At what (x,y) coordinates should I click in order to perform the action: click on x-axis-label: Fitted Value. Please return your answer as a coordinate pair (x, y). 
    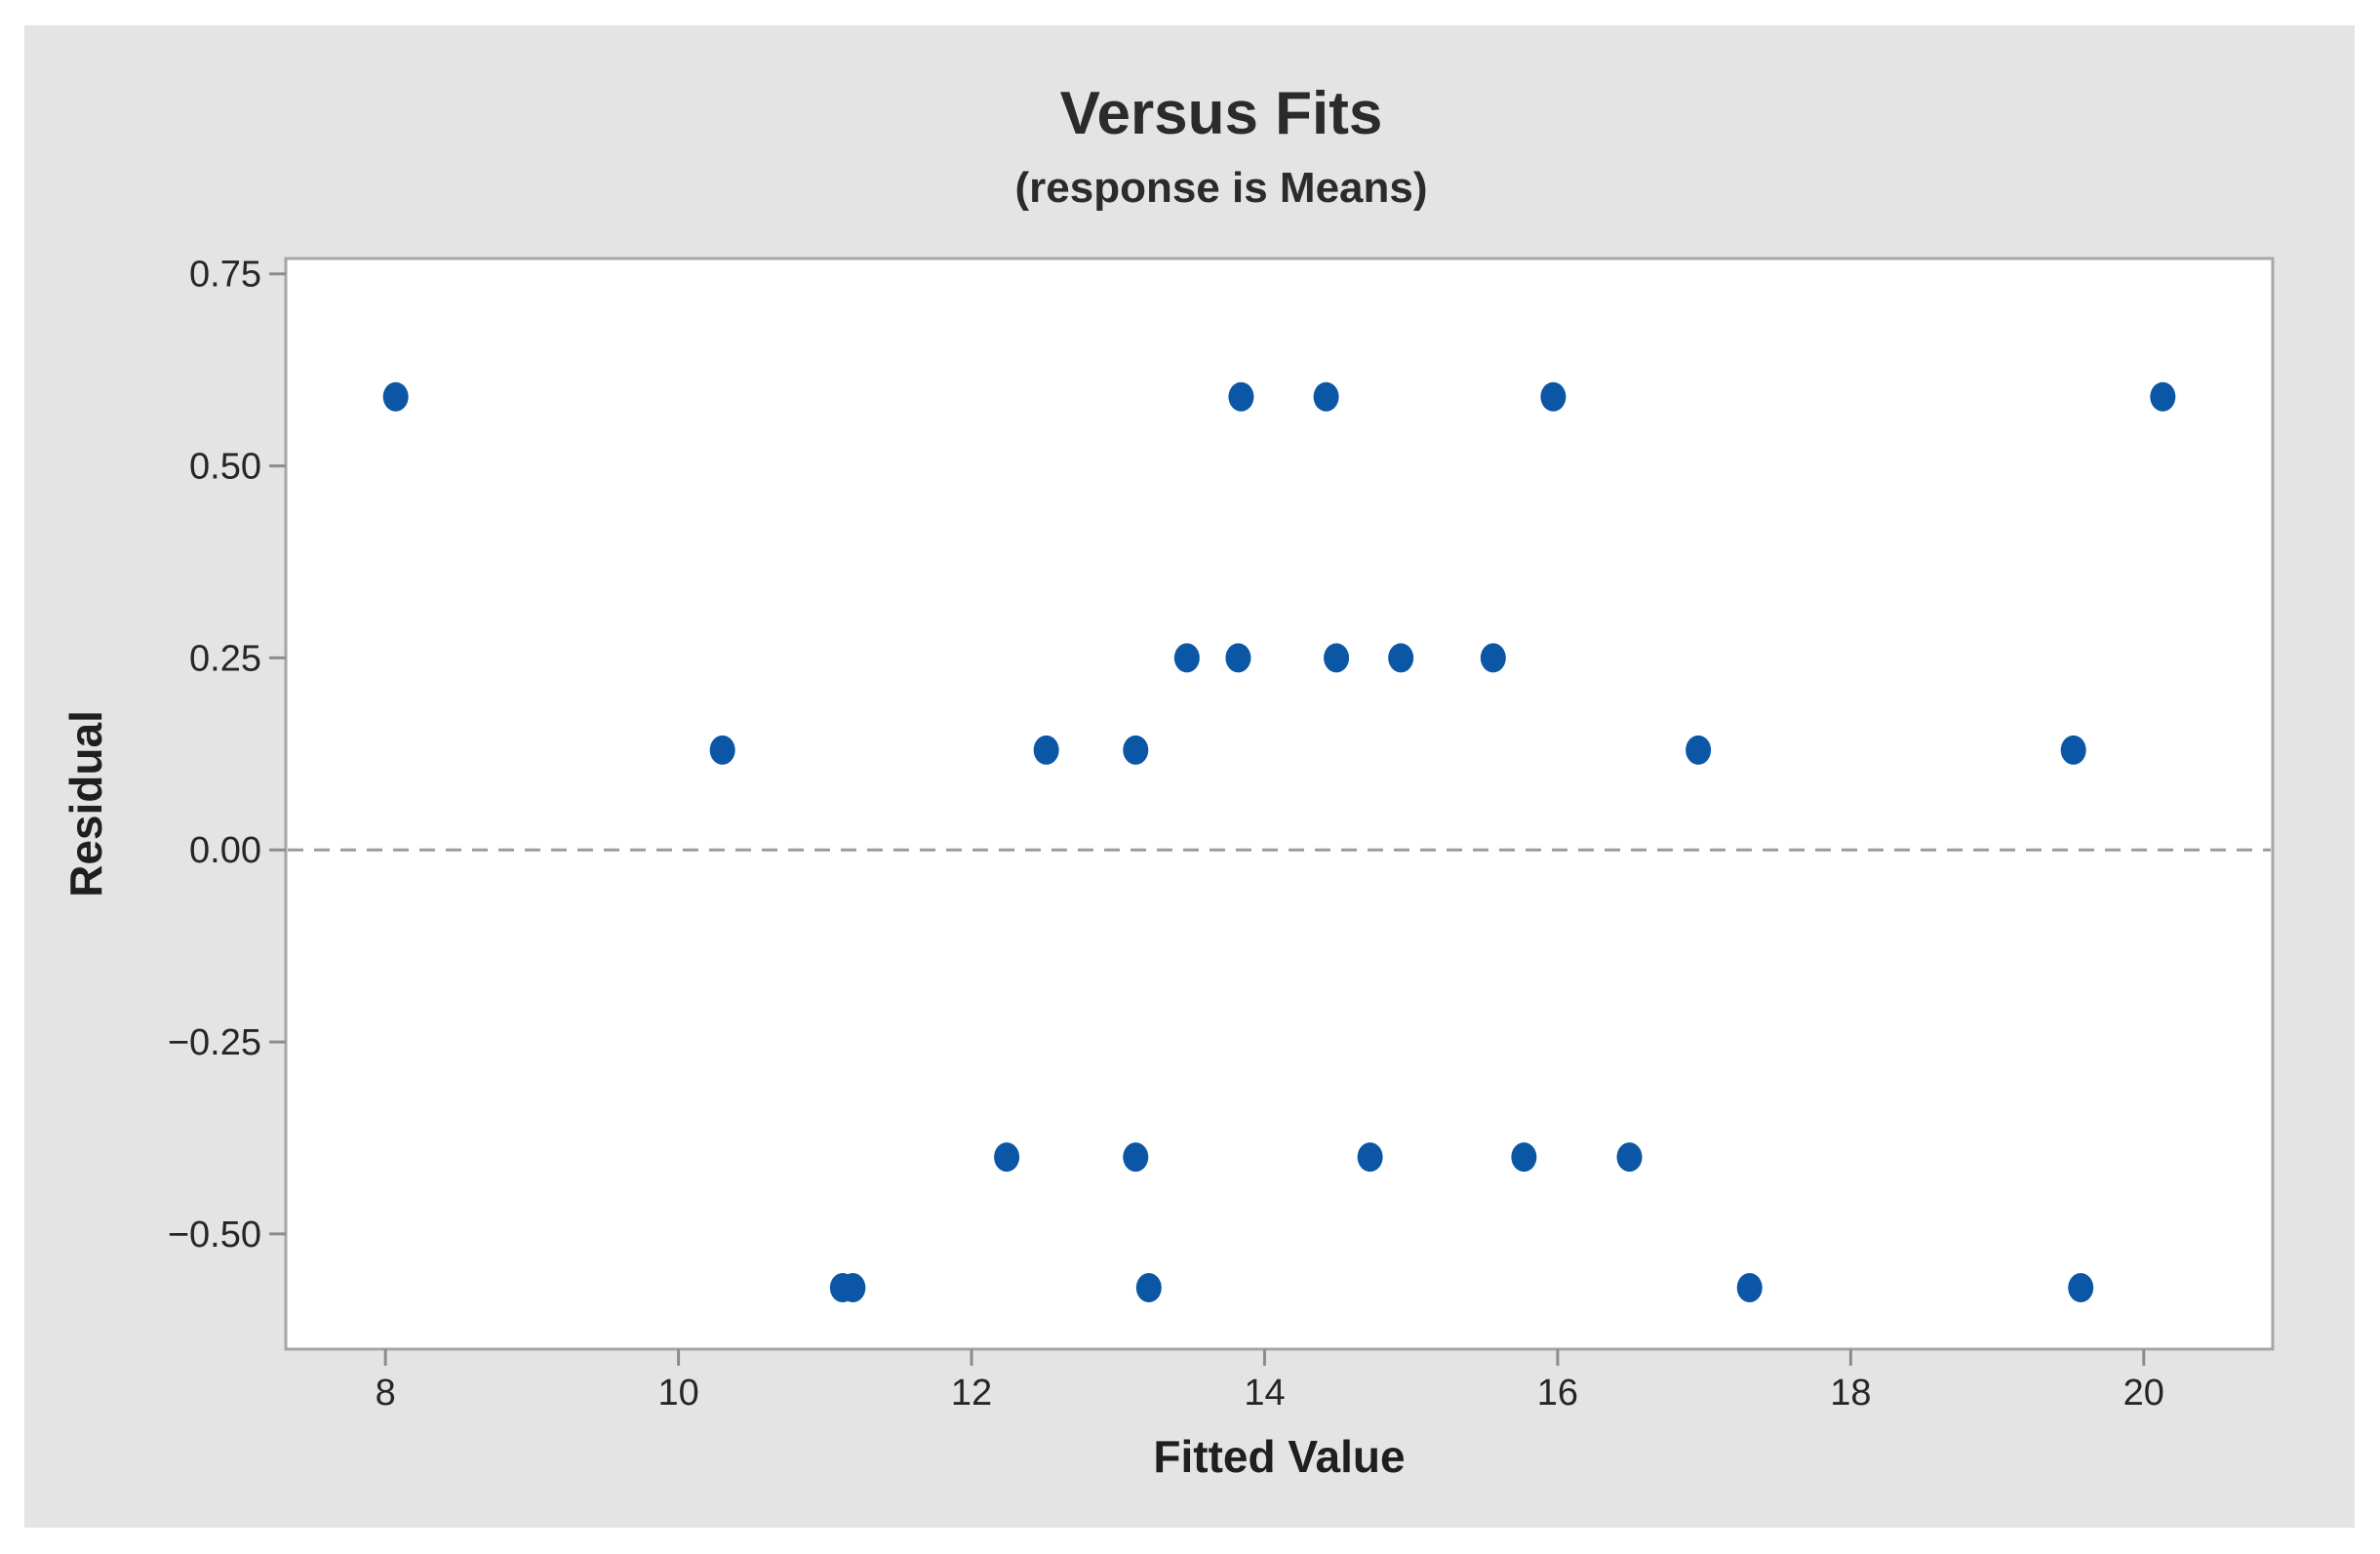
    Looking at the image, I should click on (1279, 1456).